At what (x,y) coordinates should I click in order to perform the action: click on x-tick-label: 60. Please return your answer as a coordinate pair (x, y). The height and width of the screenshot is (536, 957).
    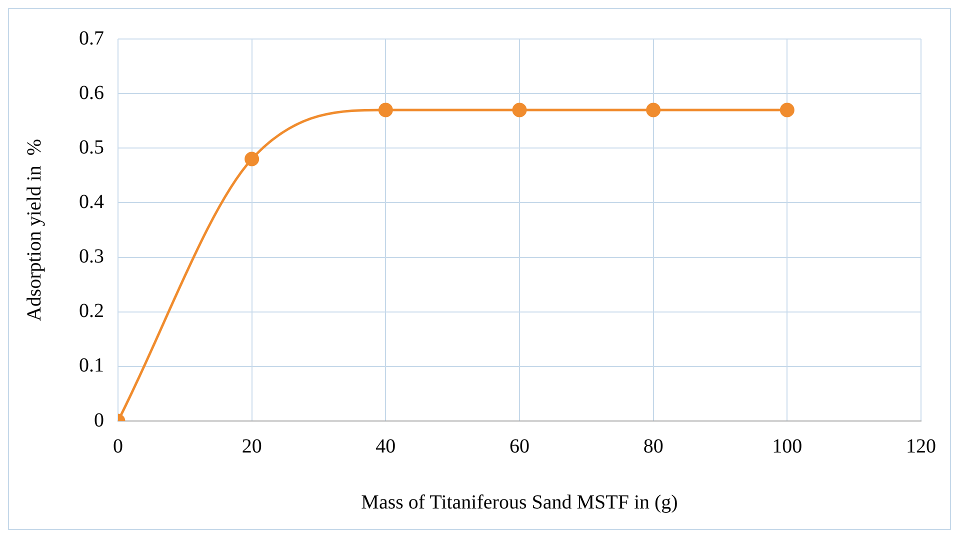
    Looking at the image, I should click on (520, 446).